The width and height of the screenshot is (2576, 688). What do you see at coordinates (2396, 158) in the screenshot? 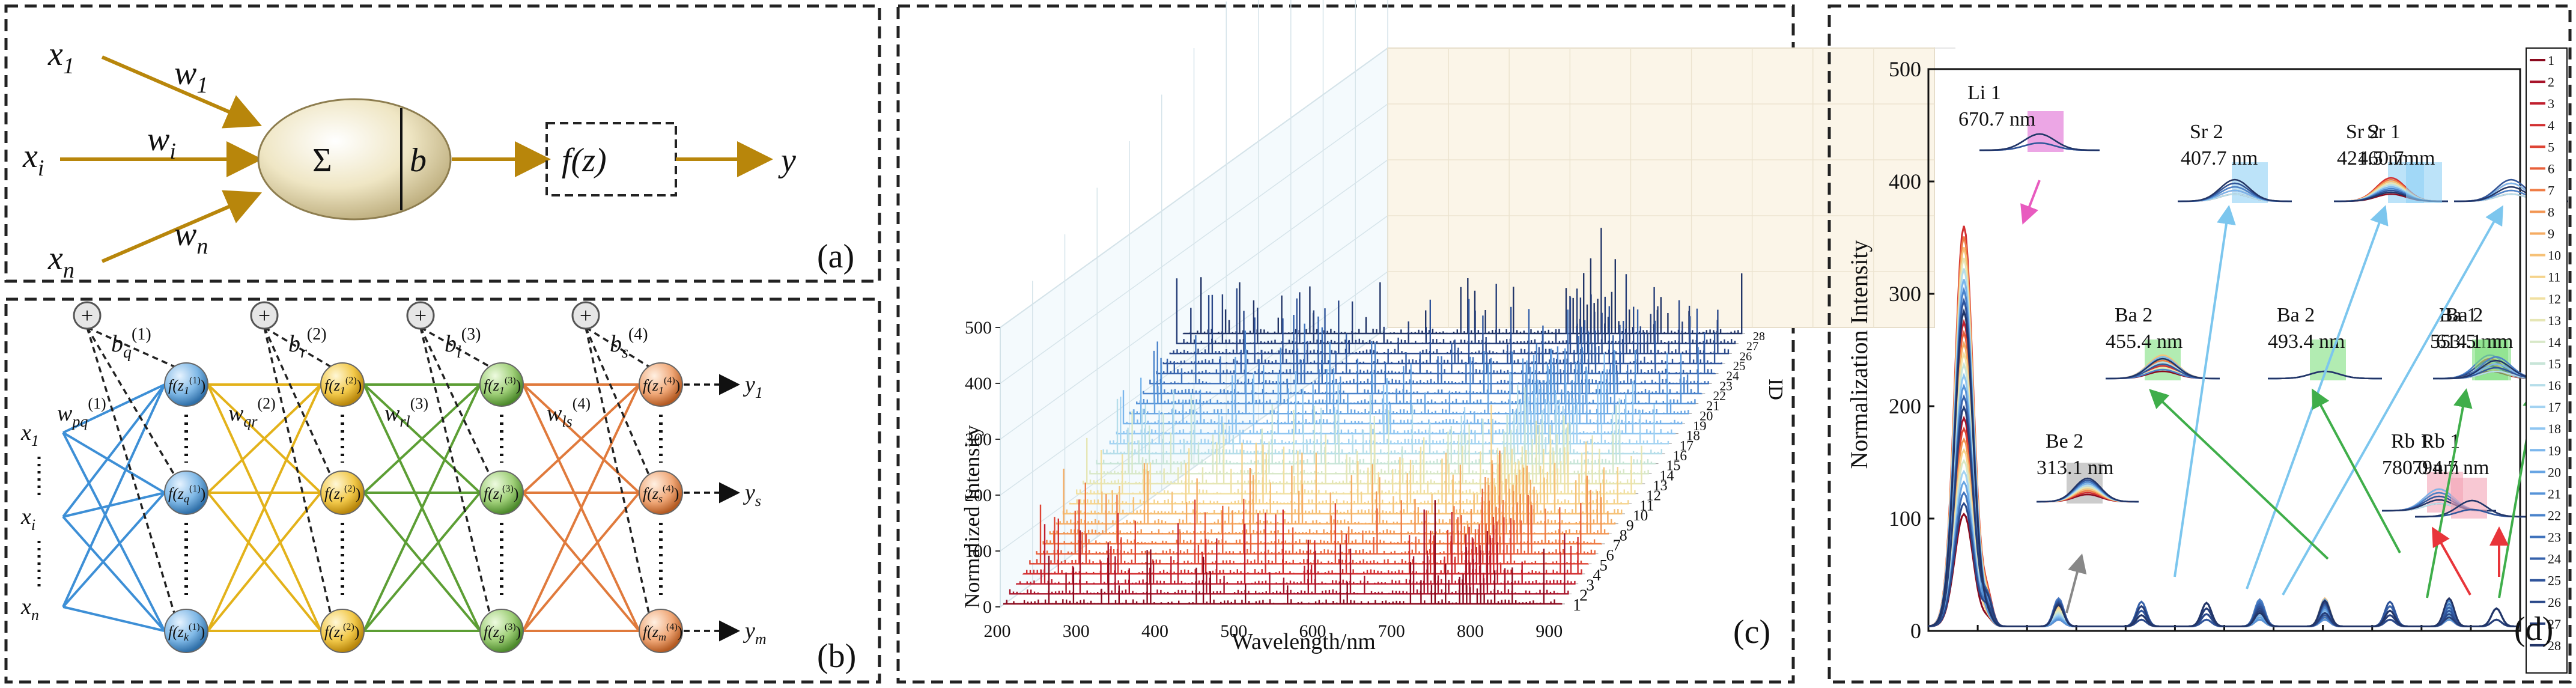
I see `inset-wl-3: 460.7 nm` at bounding box center [2396, 158].